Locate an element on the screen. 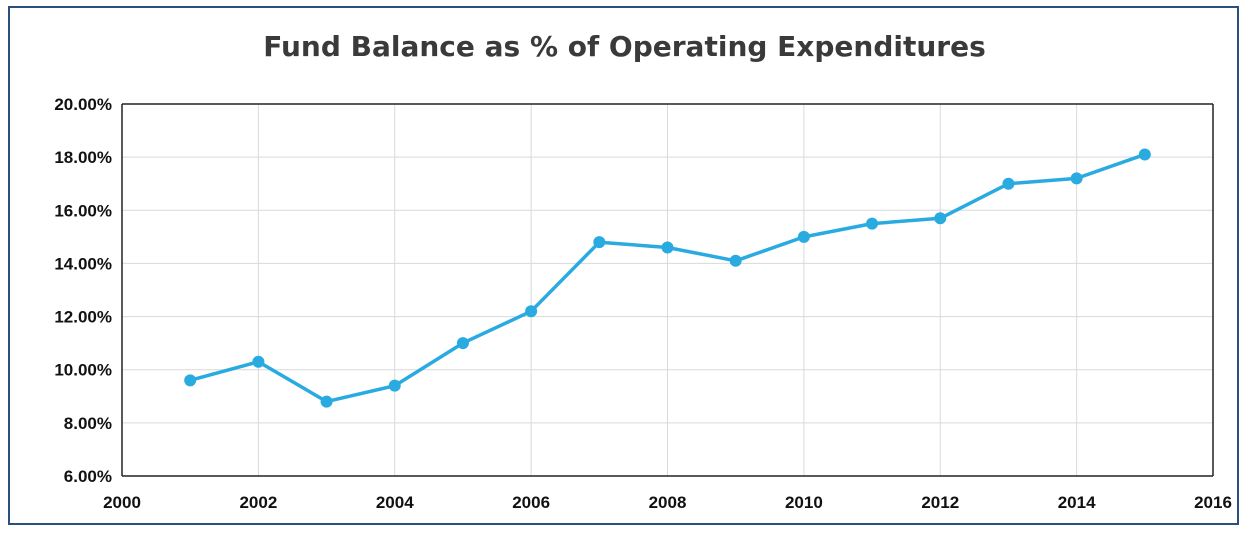 The image size is (1249, 533). y-tick-label: 18.00% is located at coordinates (83, 157).